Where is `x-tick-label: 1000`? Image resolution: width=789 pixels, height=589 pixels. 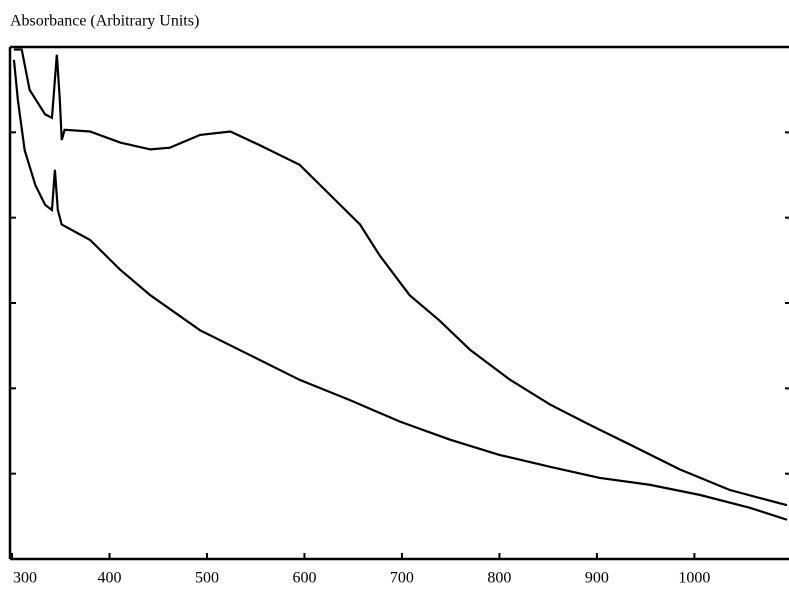
x-tick-label: 1000 is located at coordinates (694, 578).